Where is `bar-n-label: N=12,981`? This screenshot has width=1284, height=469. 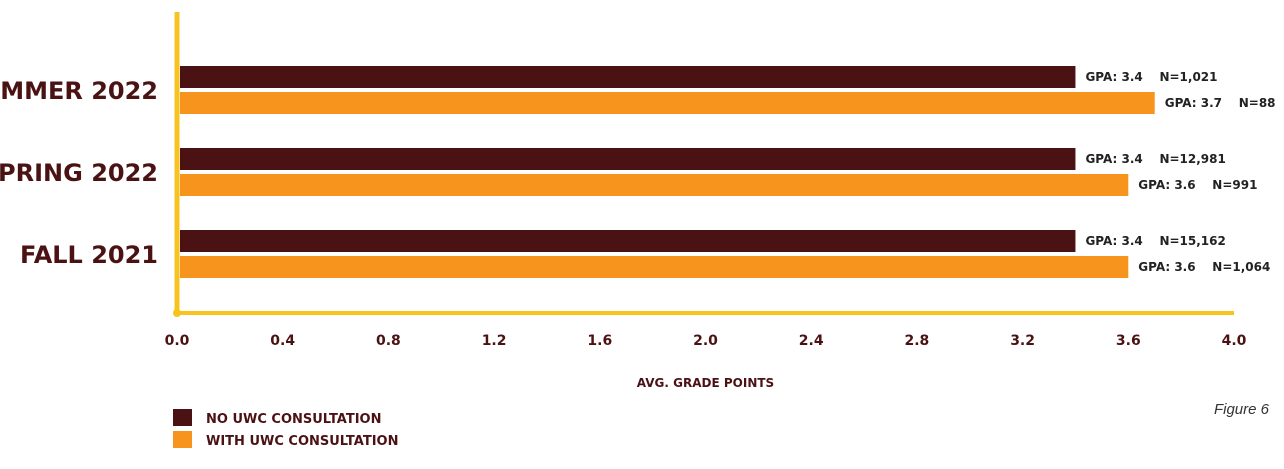 bar-n-label: N=12,981 is located at coordinates (1192, 159).